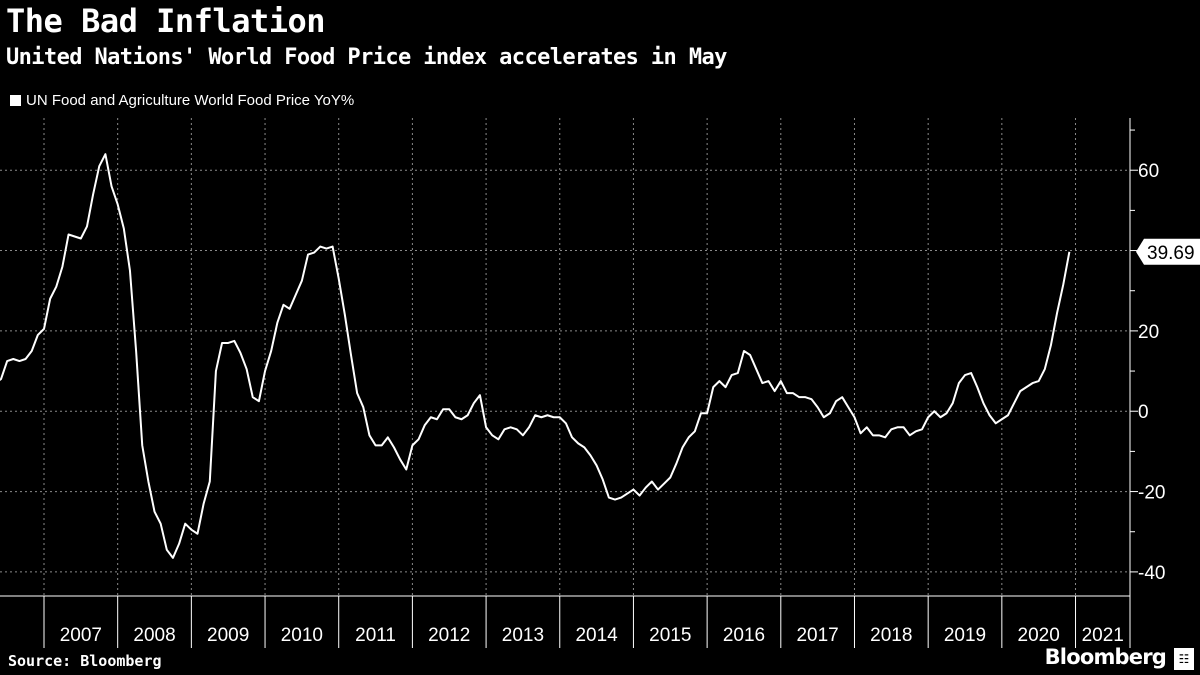 Image resolution: width=1200 pixels, height=675 pixels. Describe the element at coordinates (1151, 573) in the screenshot. I see `y-tick-label: -40` at that location.